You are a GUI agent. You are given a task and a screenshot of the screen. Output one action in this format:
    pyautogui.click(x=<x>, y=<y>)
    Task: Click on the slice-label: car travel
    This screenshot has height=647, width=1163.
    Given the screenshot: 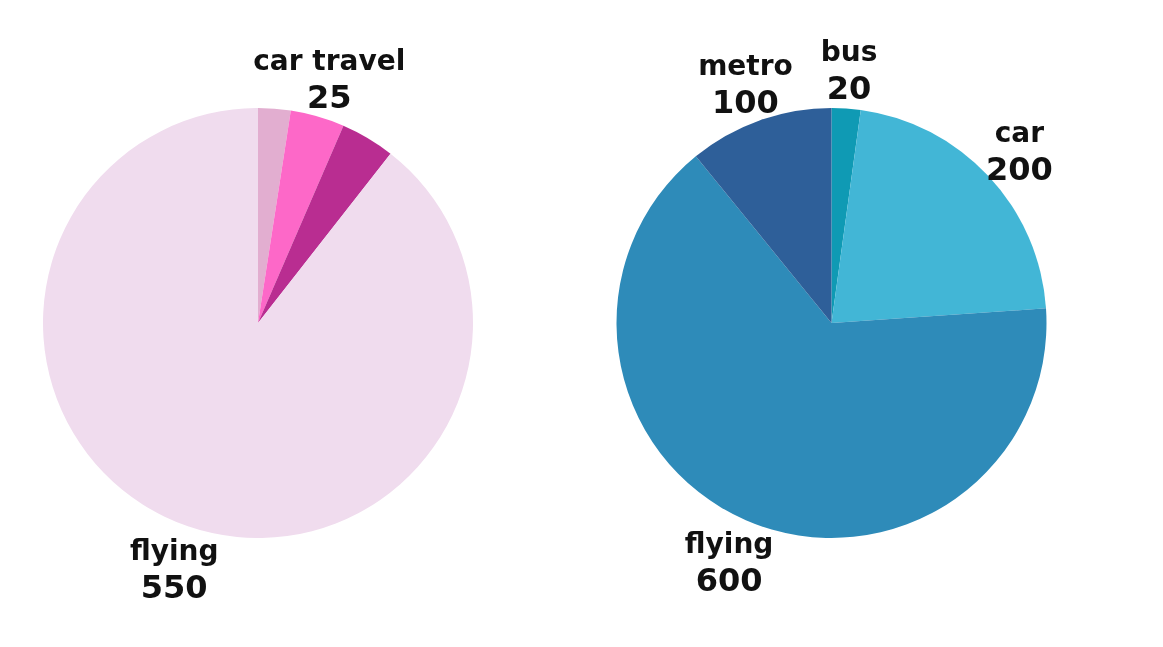 What is the action you would take?
    pyautogui.click(x=329, y=61)
    